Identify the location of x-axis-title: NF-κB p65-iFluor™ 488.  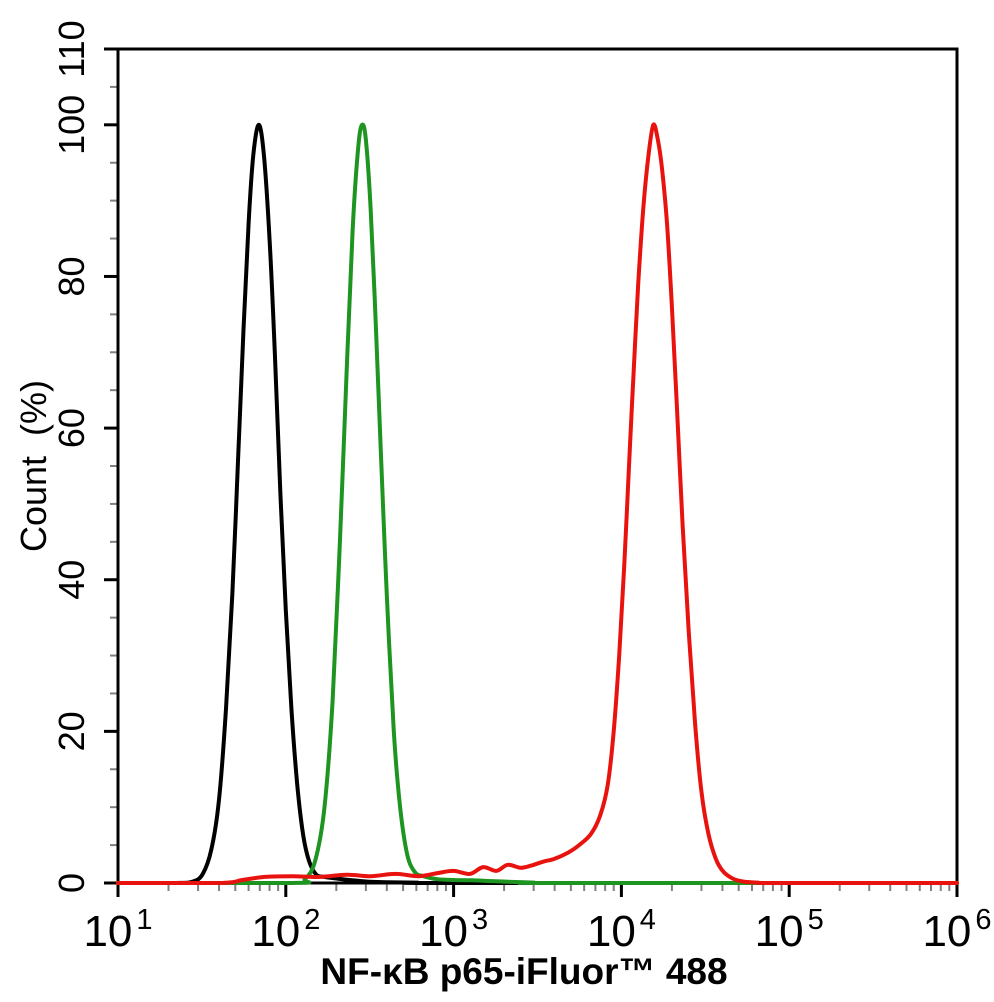
(523, 971).